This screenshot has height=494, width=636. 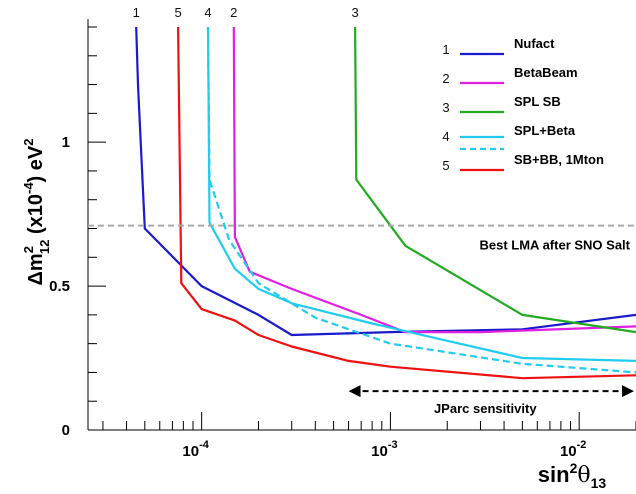 I want to click on x-title-theta: θ, so click(x=583, y=475).